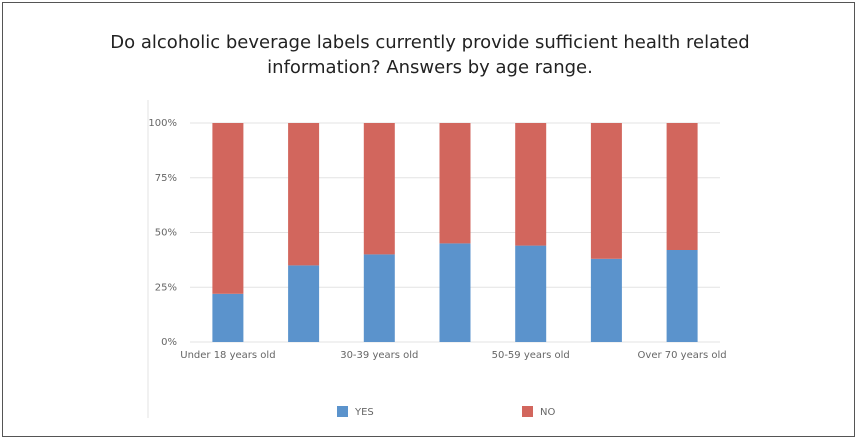  Describe the element at coordinates (166, 233) in the screenshot. I see `y-tick-label: 50%` at that location.